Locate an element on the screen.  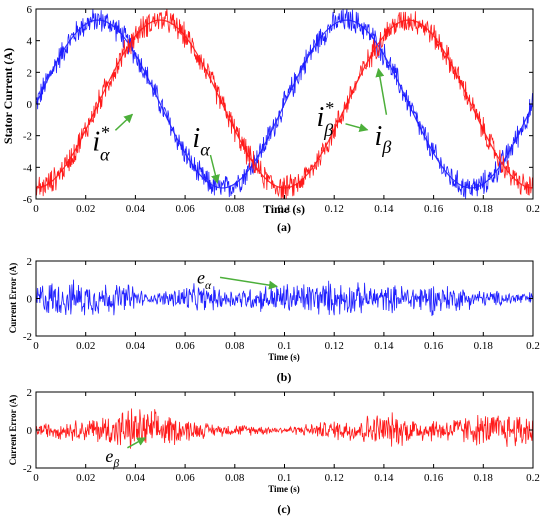
panel-b-xtick-label: 0.1 is located at coordinates (285, 346).